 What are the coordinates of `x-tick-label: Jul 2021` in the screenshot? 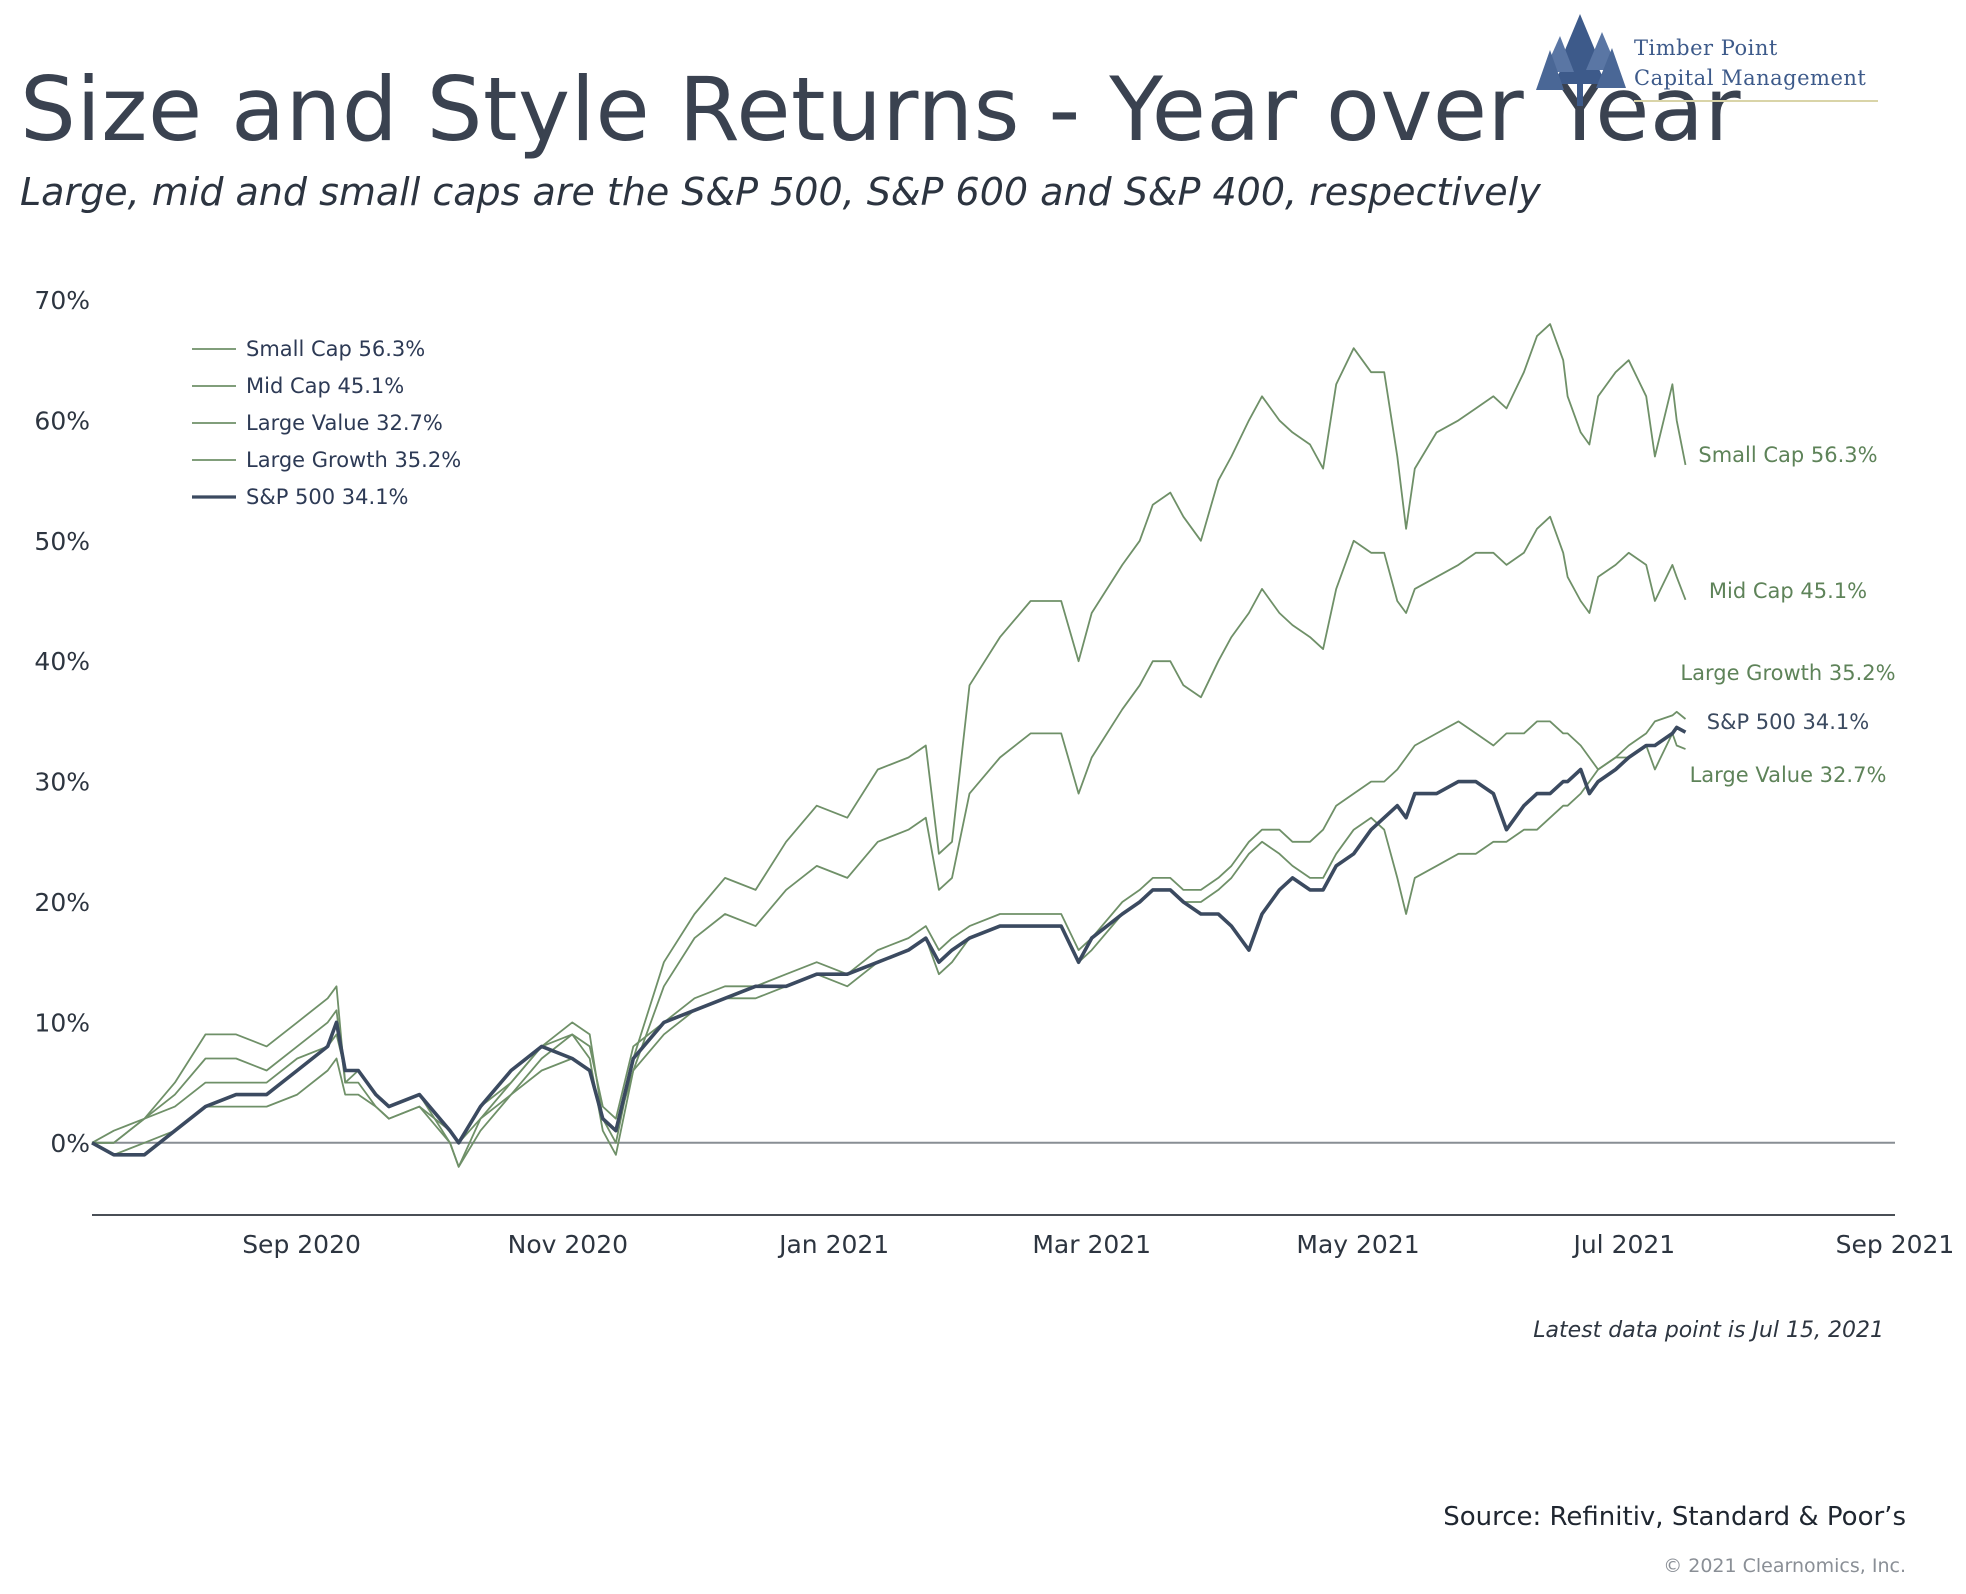 It's located at (1623, 1244).